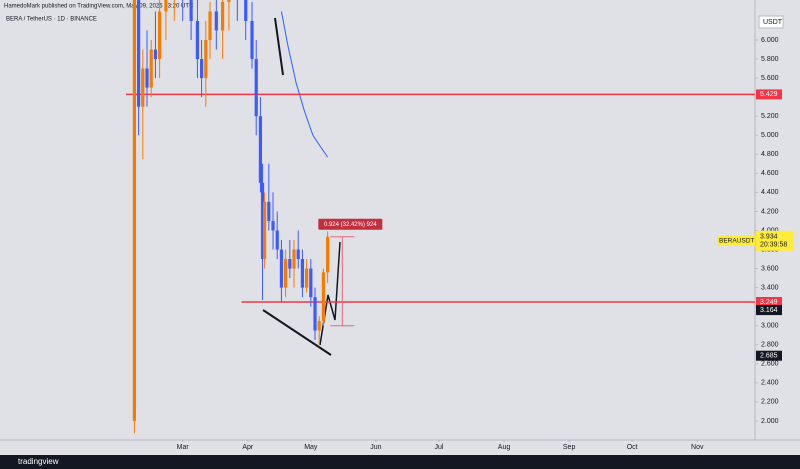 The height and width of the screenshot is (469, 800). What do you see at coordinates (504, 447) in the screenshot?
I see `x-tick-label: Aug` at bounding box center [504, 447].